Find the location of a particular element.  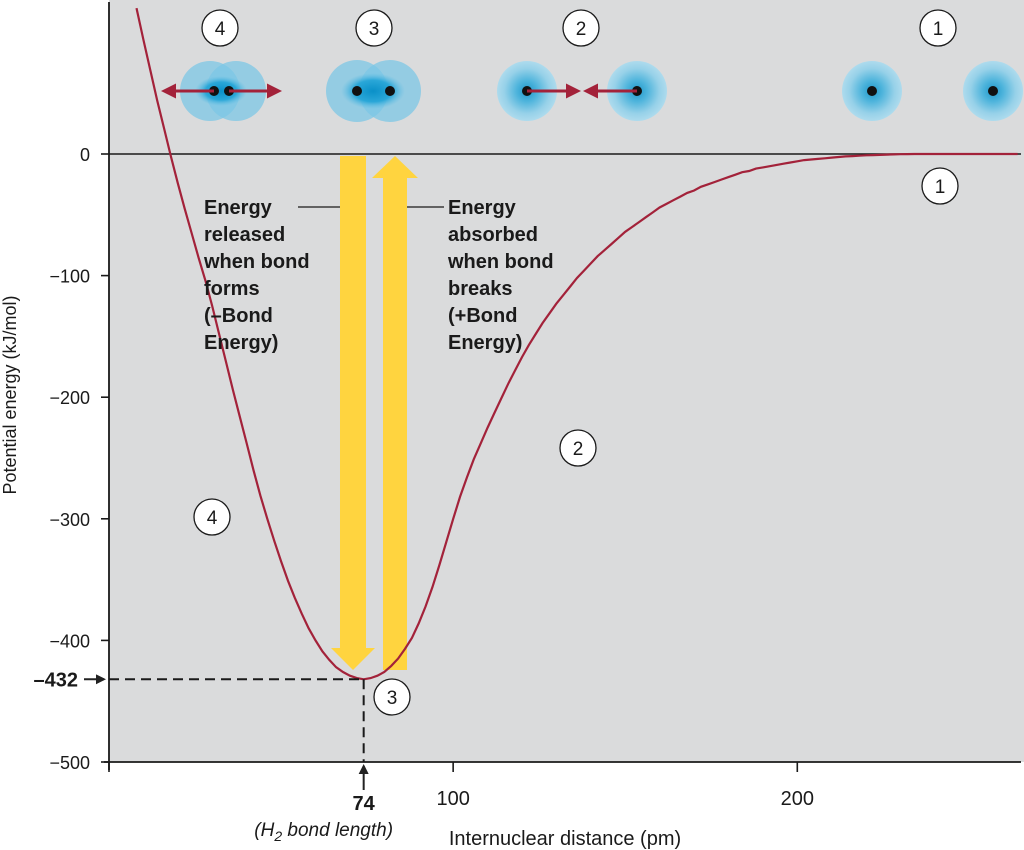

atom-diagram-label-3: 3 is located at coordinates (374, 28).